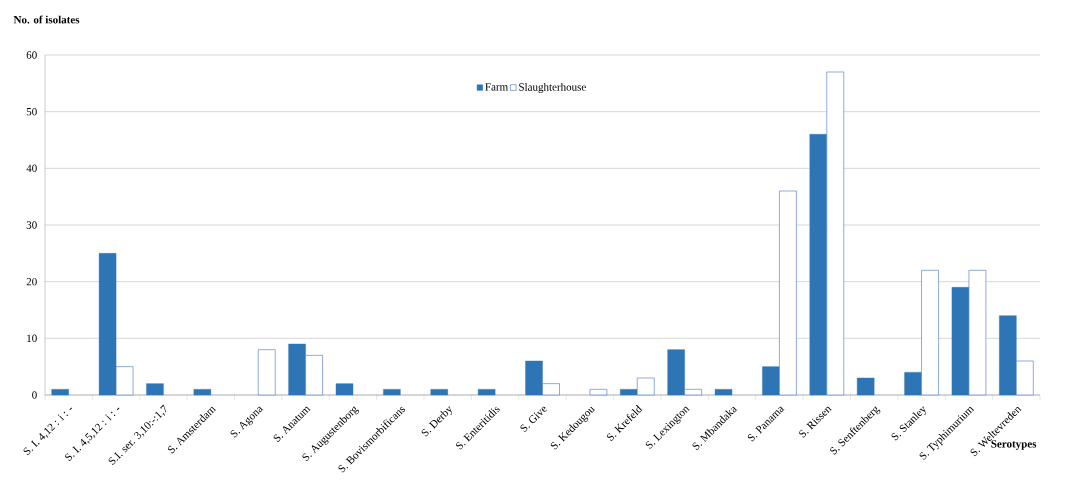 Image resolution: width=1075 pixels, height=497 pixels. What do you see at coordinates (32, 338) in the screenshot?
I see `y-tick-label: 10` at bounding box center [32, 338].